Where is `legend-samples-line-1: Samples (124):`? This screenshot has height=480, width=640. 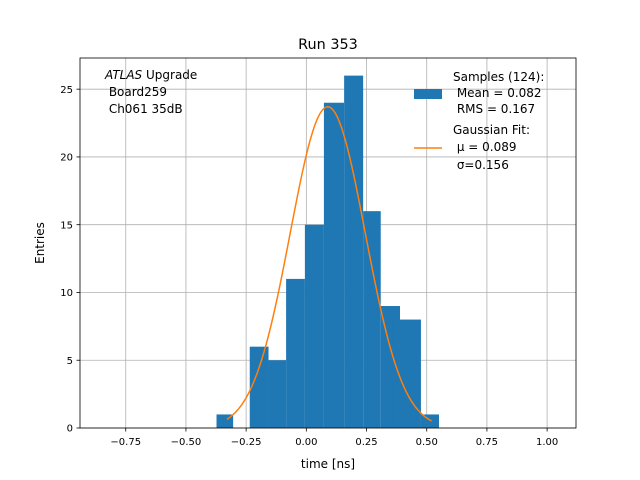 legend-samples-line-1: Samples (124): is located at coordinates (498, 77).